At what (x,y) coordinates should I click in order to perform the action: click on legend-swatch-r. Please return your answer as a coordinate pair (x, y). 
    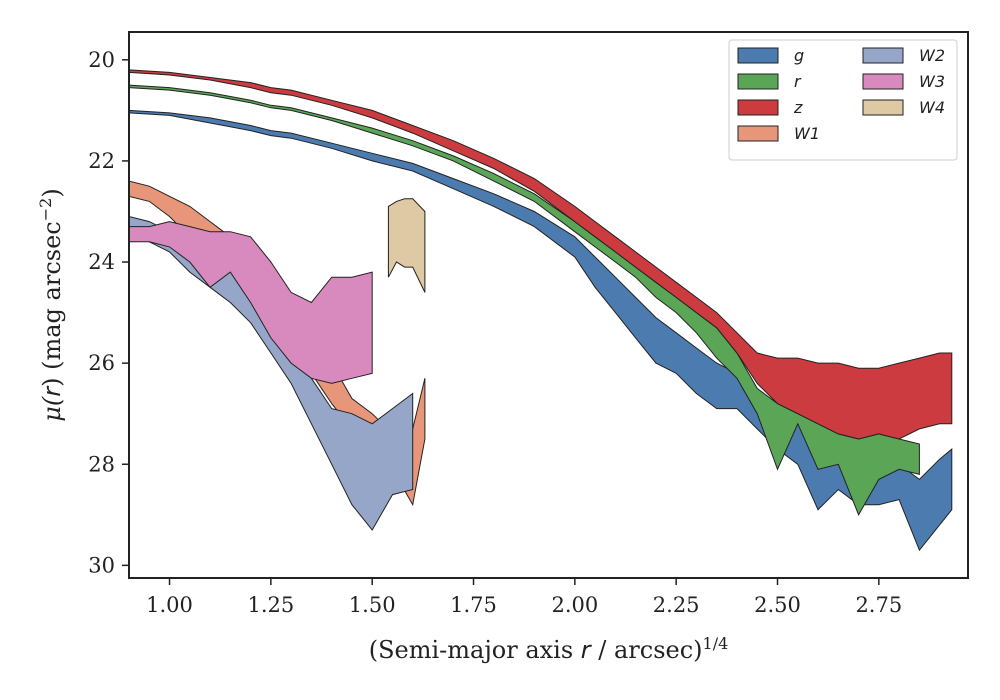
    Looking at the image, I should click on (758, 81).